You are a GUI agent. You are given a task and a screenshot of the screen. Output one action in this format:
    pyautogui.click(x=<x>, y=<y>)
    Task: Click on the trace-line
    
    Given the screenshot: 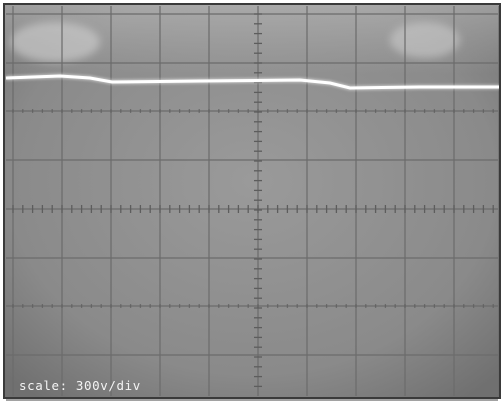 What is the action you would take?
    pyautogui.click(x=252, y=82)
    